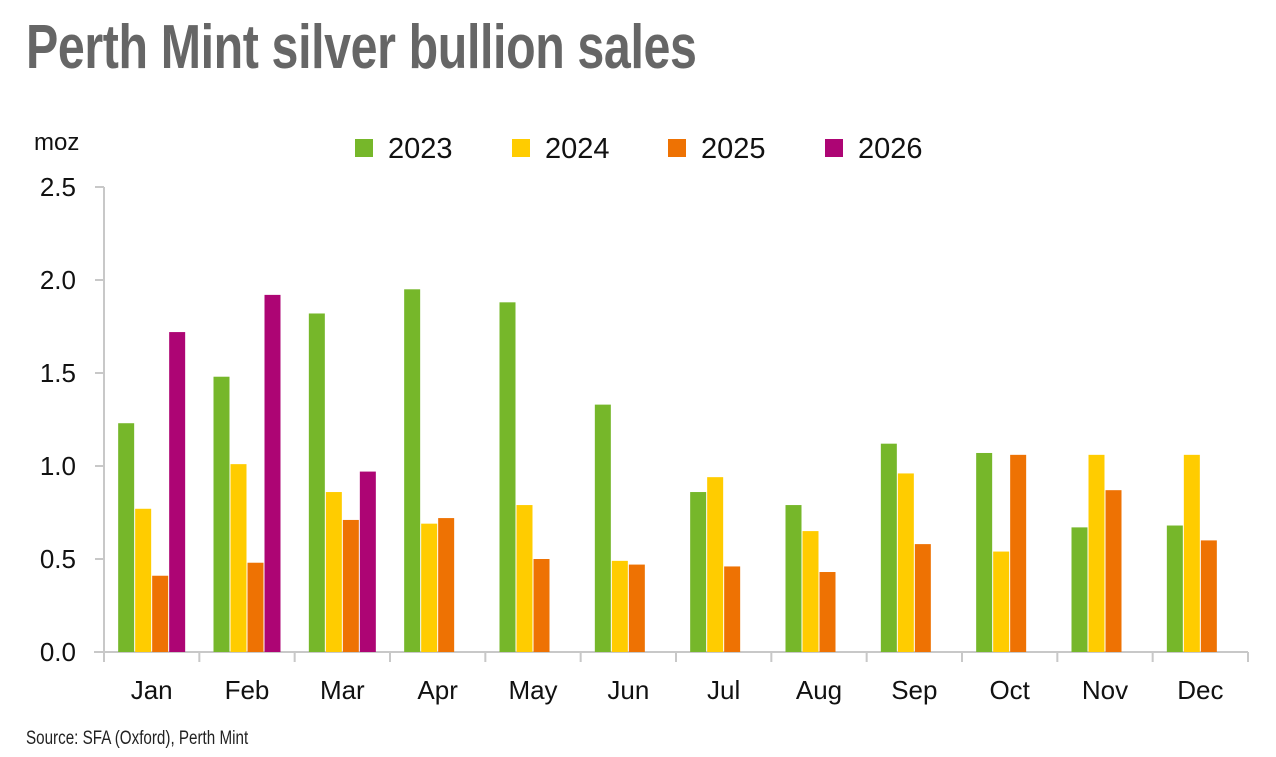 This screenshot has width=1276, height=757. What do you see at coordinates (350, 585) in the screenshot?
I see `bar-2025-Mar` at bounding box center [350, 585].